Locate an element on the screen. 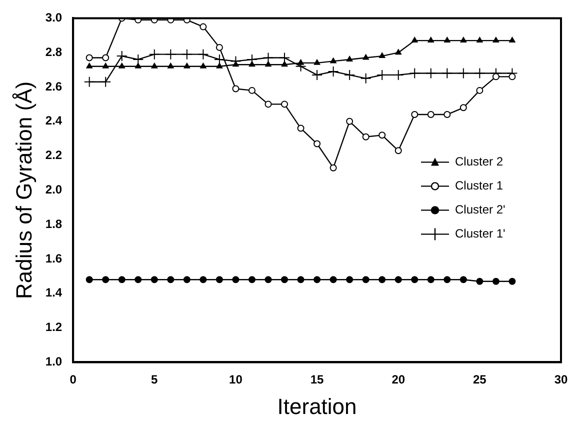 The height and width of the screenshot is (433, 581). legend-label: Cluster 1' is located at coordinates (480, 233).